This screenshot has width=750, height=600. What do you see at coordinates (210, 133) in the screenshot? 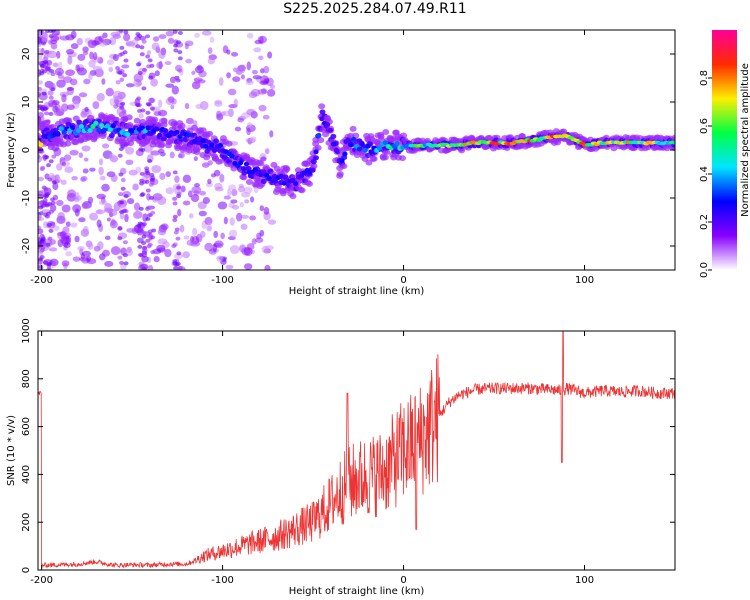
I see `heatmap-halo-blob` at bounding box center [210, 133].